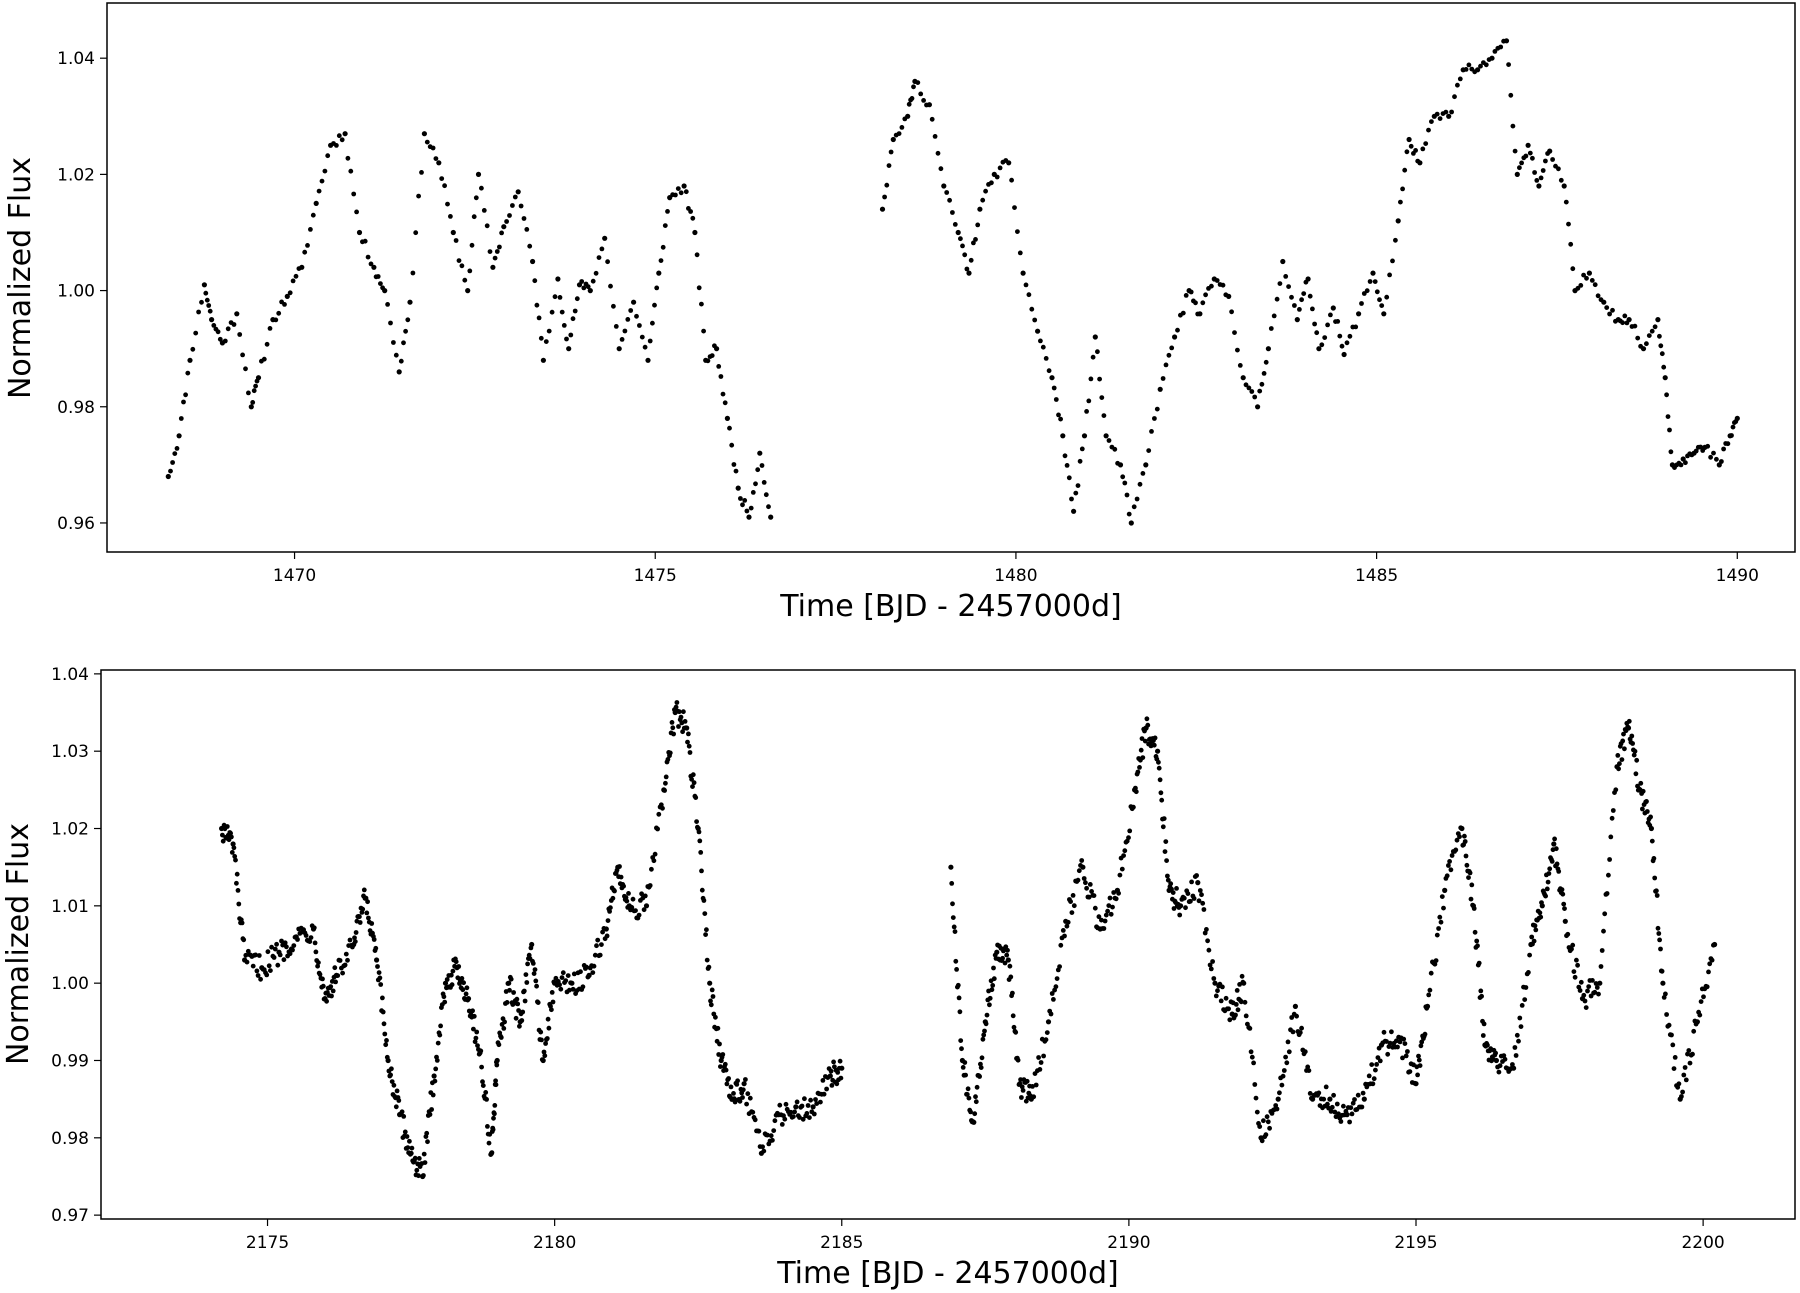 This screenshot has height=1293, width=1800. I want to click on top-series-1-point, so click(533, 261).